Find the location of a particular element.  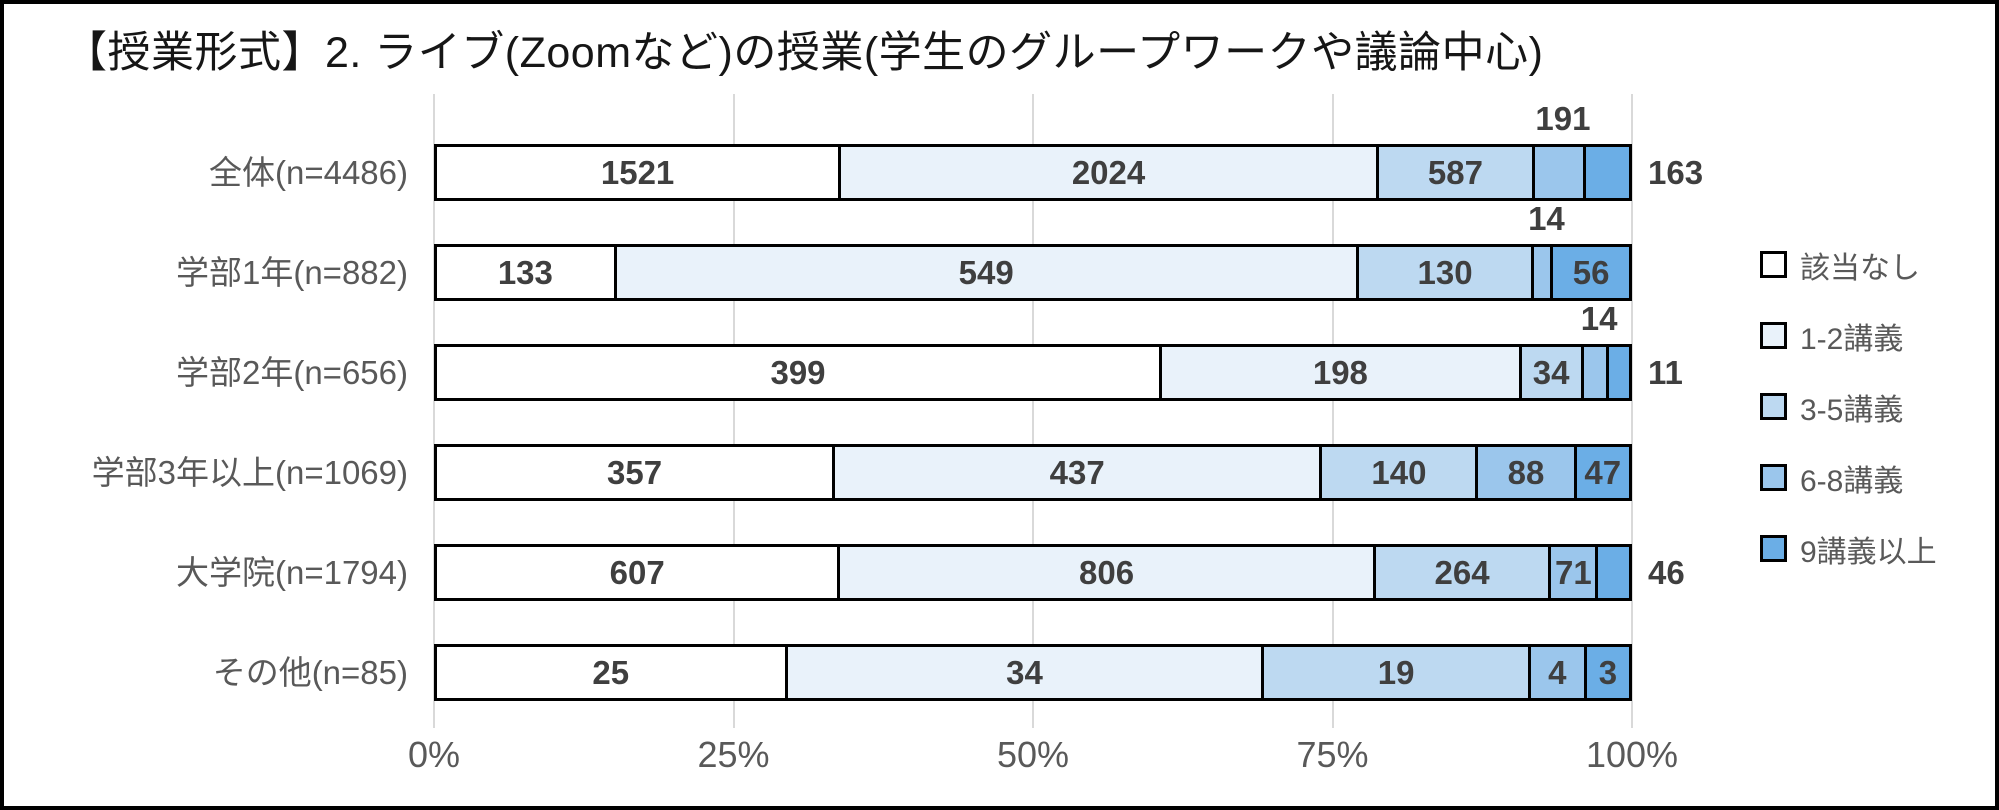

segment-value-label: 56 is located at coordinates (1591, 272).